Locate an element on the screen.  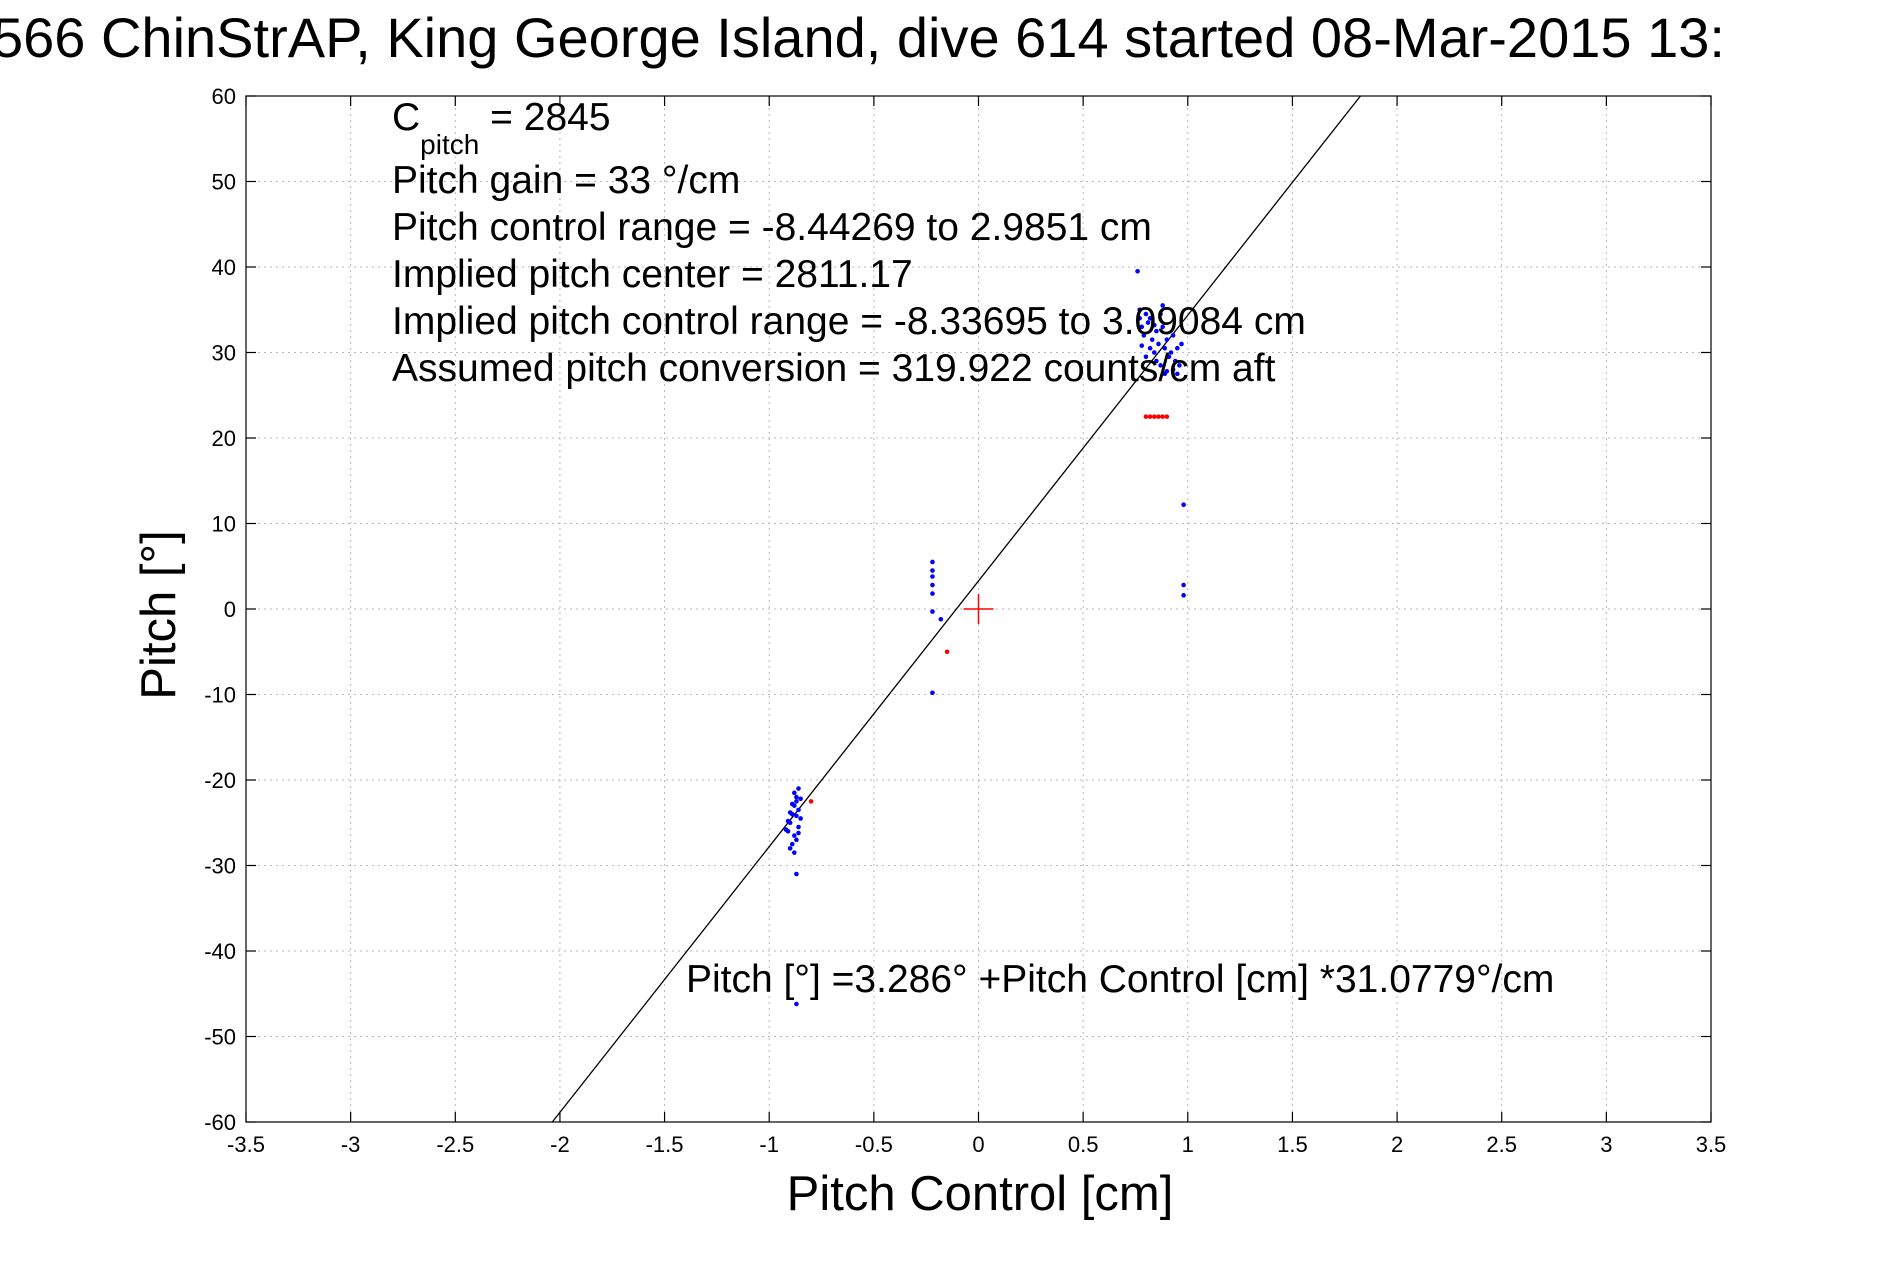
y-tick-label: 30 is located at coordinates (224, 353).